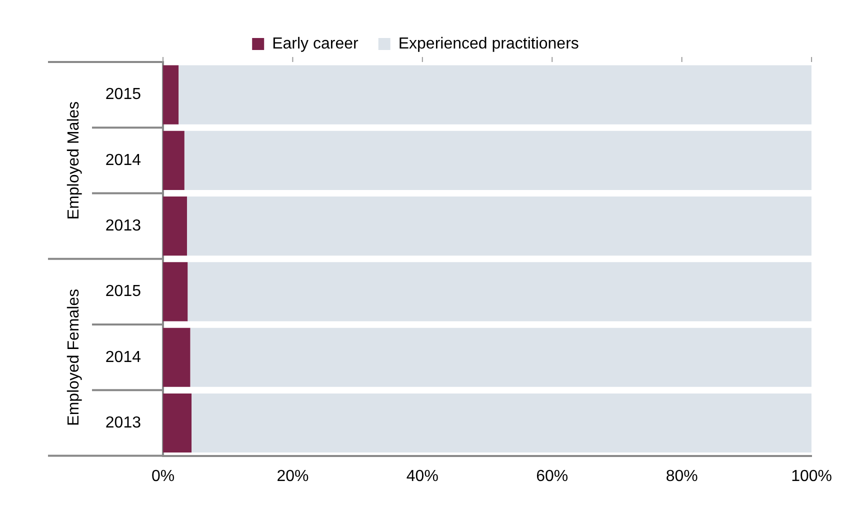 Image resolution: width=843 pixels, height=507 pixels. I want to click on text: Employed Males, so click(73, 160).